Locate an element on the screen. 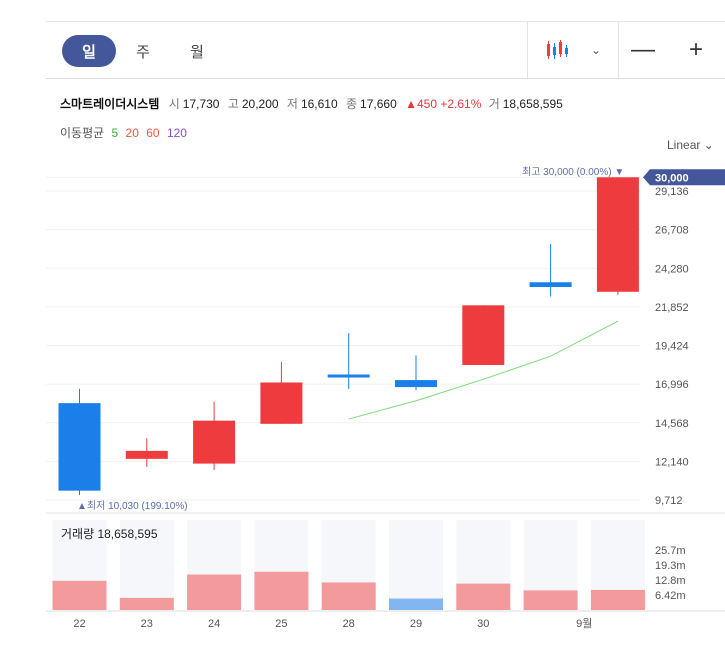 Image resolution: width=725 pixels, height=647 pixels. open-label: 시 is located at coordinates (174, 104).